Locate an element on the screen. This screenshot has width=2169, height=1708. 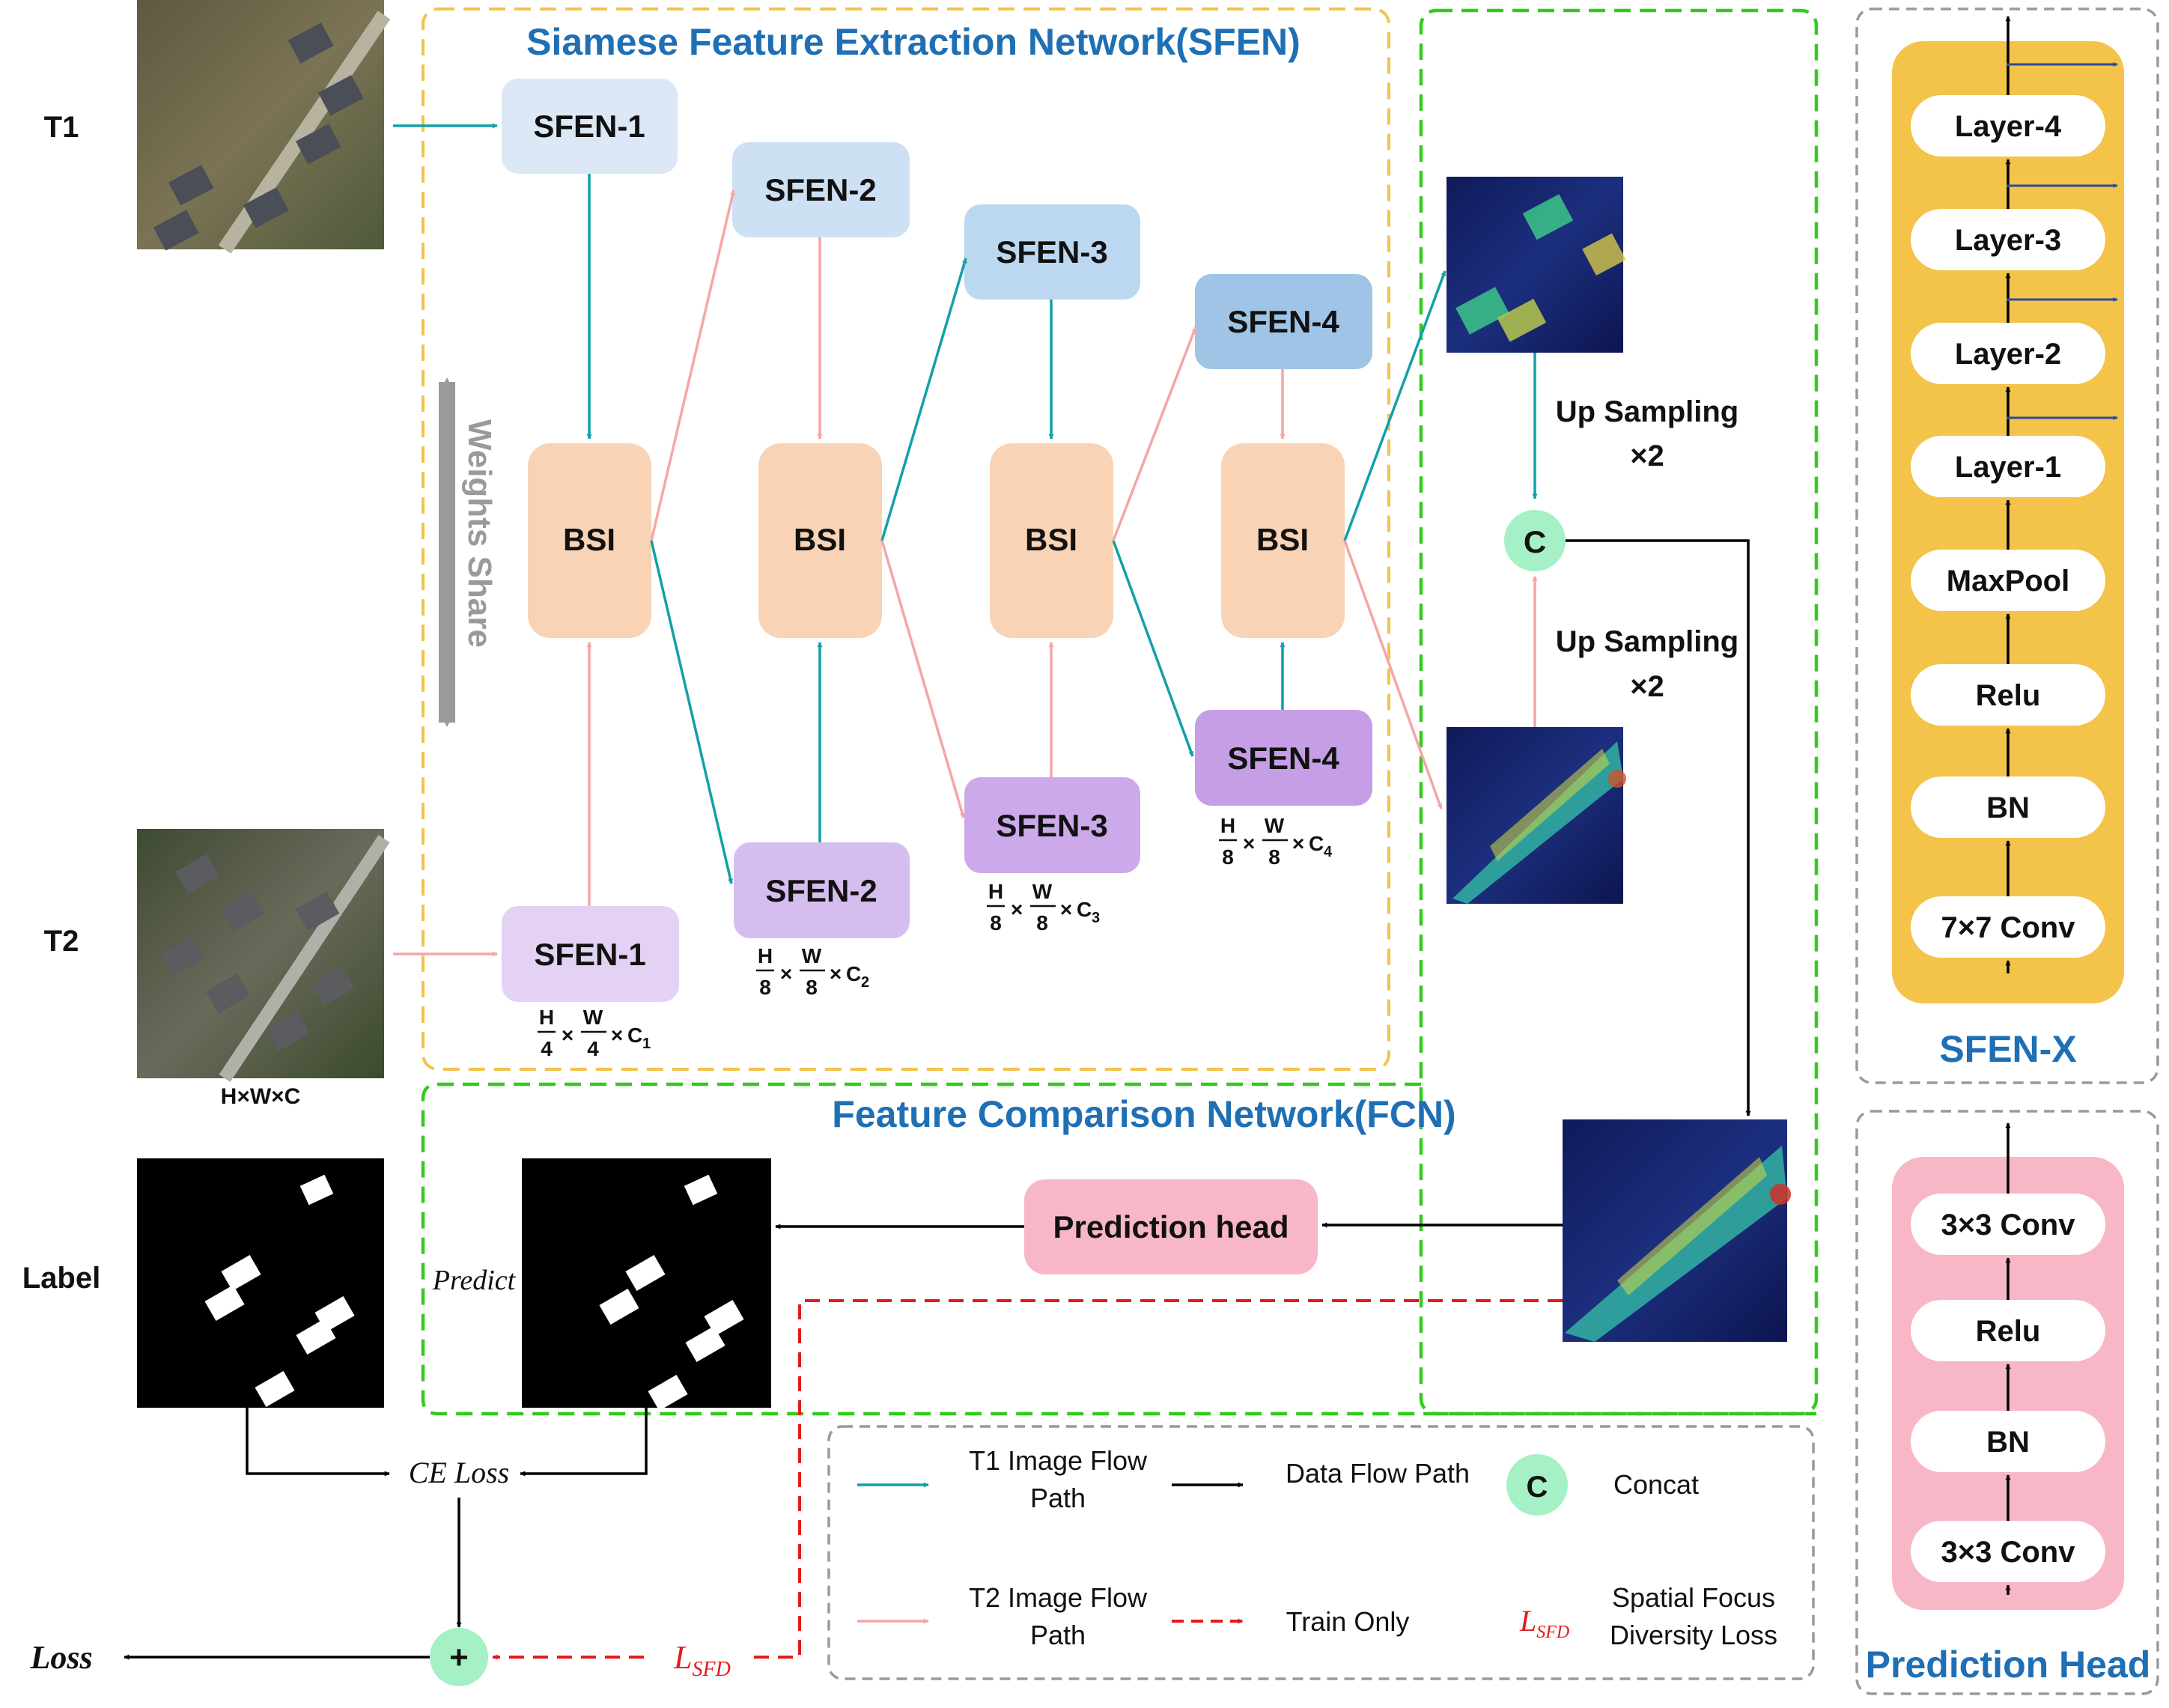
svg-text: SFEN-2 is located at coordinates (820, 189).